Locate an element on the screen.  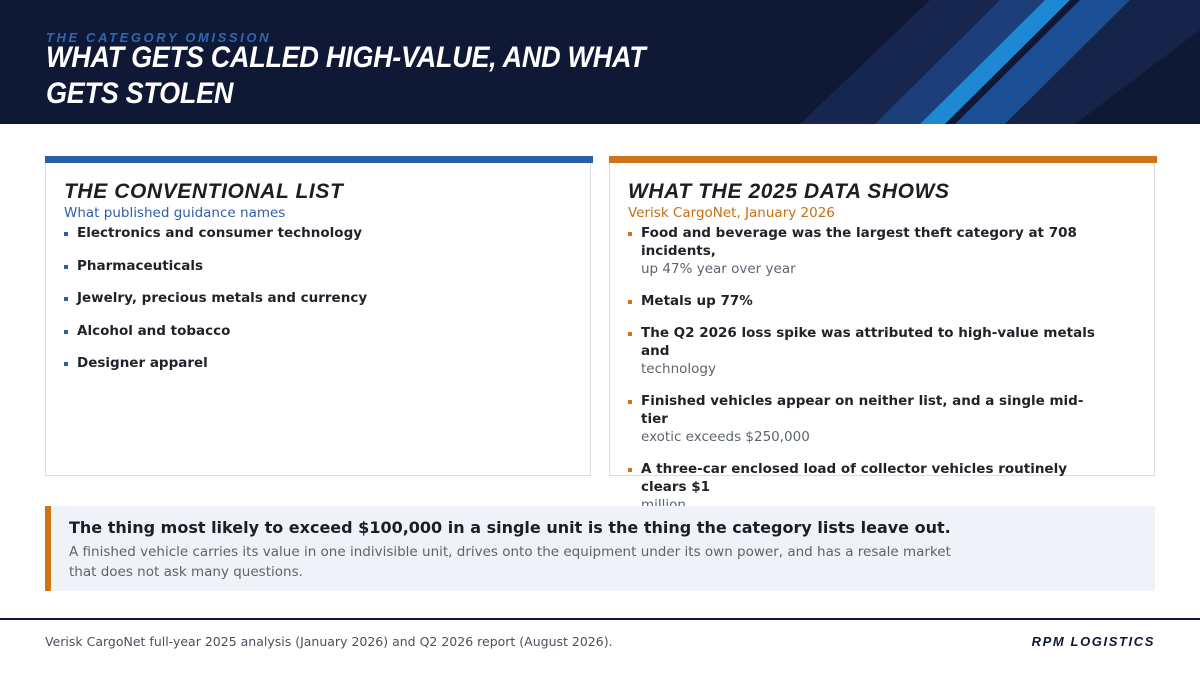
list-item-text: Electronics and consumer technology is located at coordinates (220, 233).